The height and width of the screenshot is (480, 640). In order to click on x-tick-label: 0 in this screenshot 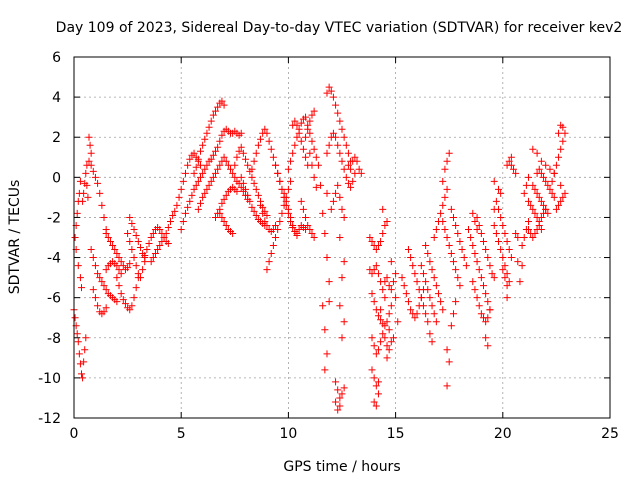, I will do `click(74, 434)`.